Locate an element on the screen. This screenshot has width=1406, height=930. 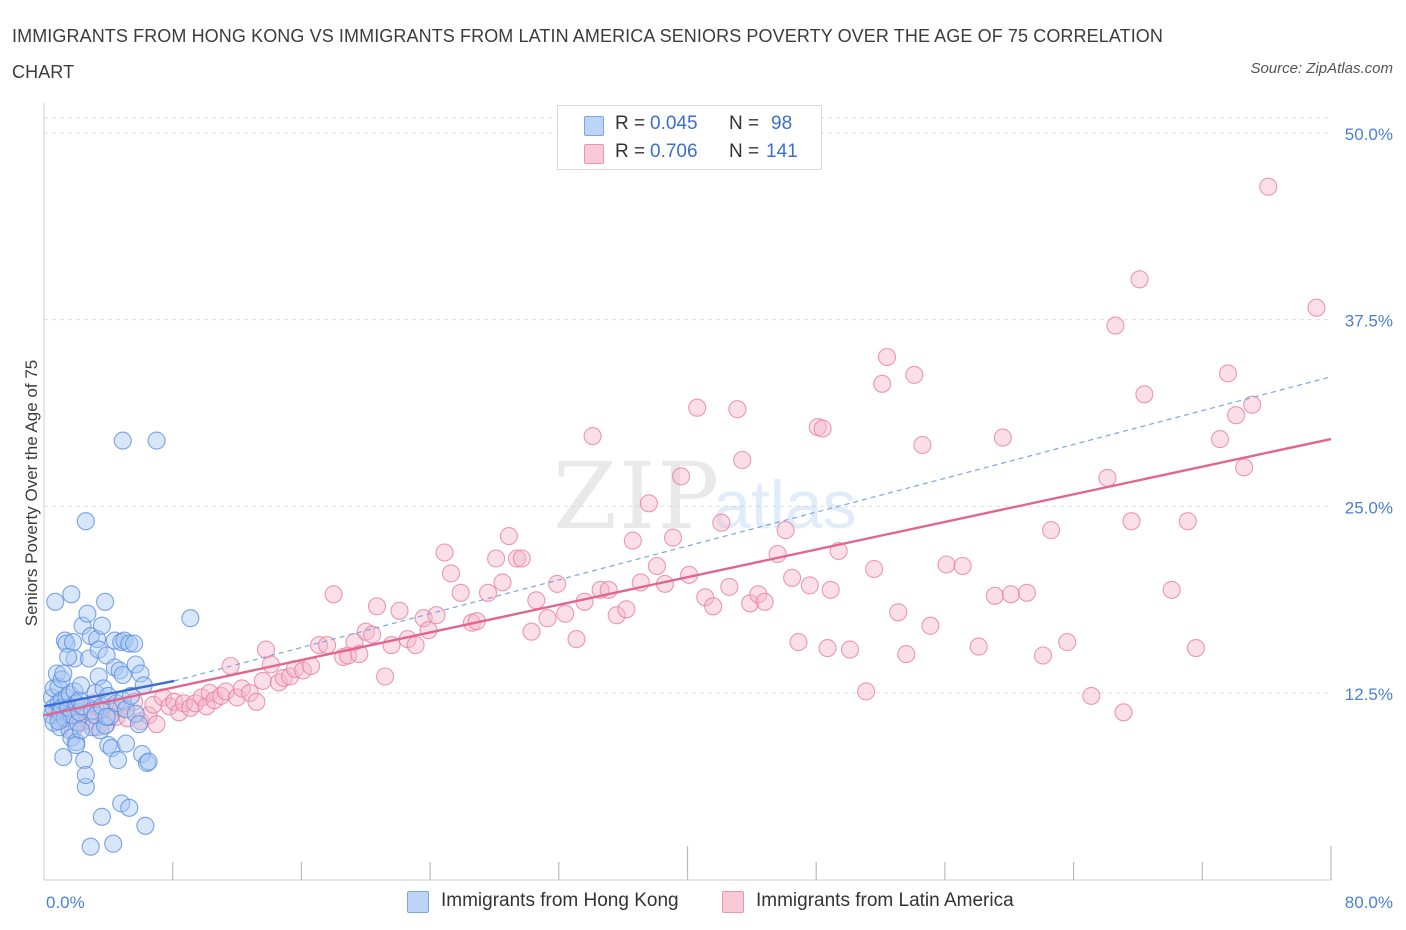
watermark-zip: ZIP is located at coordinates (637, 496).